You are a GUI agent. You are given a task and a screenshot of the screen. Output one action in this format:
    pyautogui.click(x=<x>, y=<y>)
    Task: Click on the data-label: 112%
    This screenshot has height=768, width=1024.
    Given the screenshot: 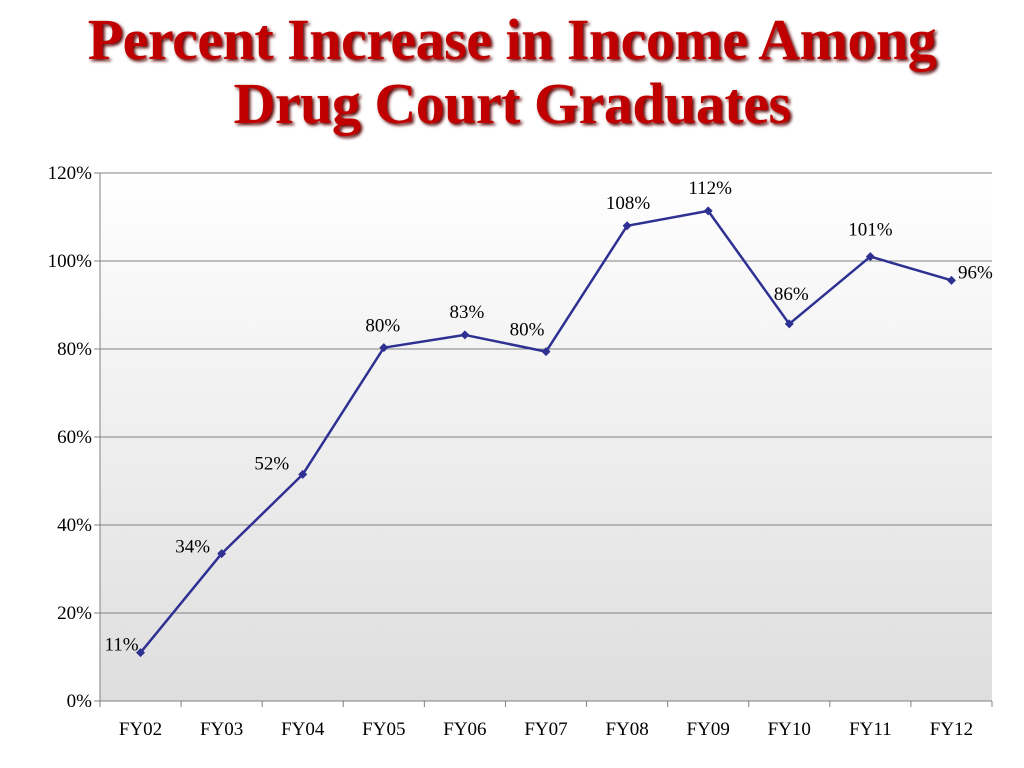 What is the action you would take?
    pyautogui.click(x=710, y=188)
    